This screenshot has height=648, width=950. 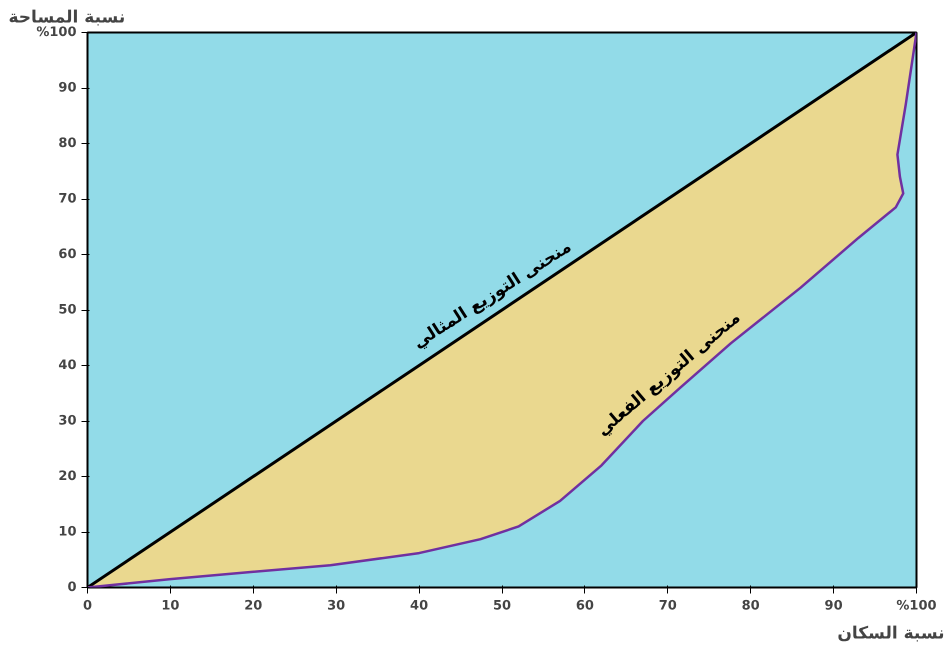 I want to click on y-tick-label: 20, so click(x=67, y=476).